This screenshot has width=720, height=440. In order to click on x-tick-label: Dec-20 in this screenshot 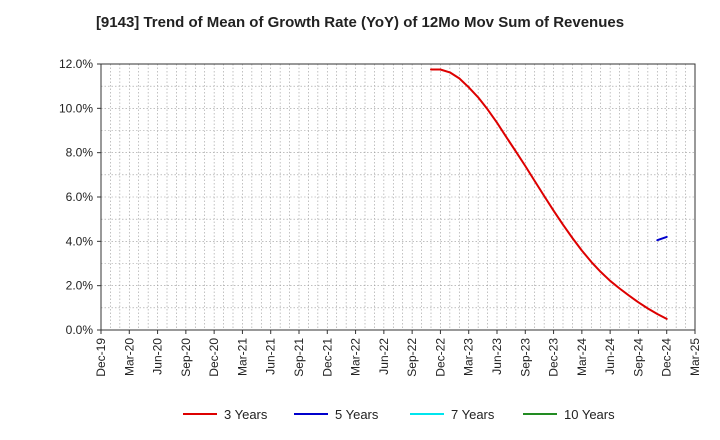, I will do `click(214, 357)`.